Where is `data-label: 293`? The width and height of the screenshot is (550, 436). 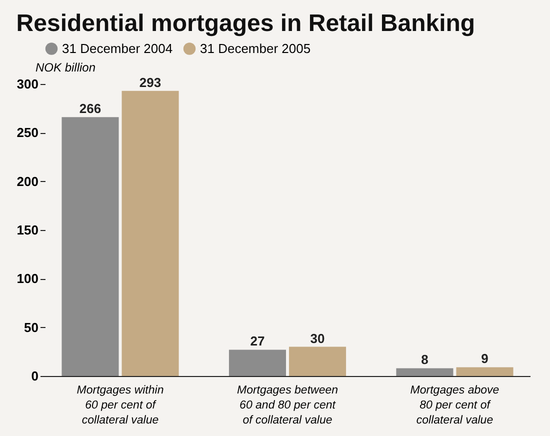
data-label: 293 is located at coordinates (150, 82).